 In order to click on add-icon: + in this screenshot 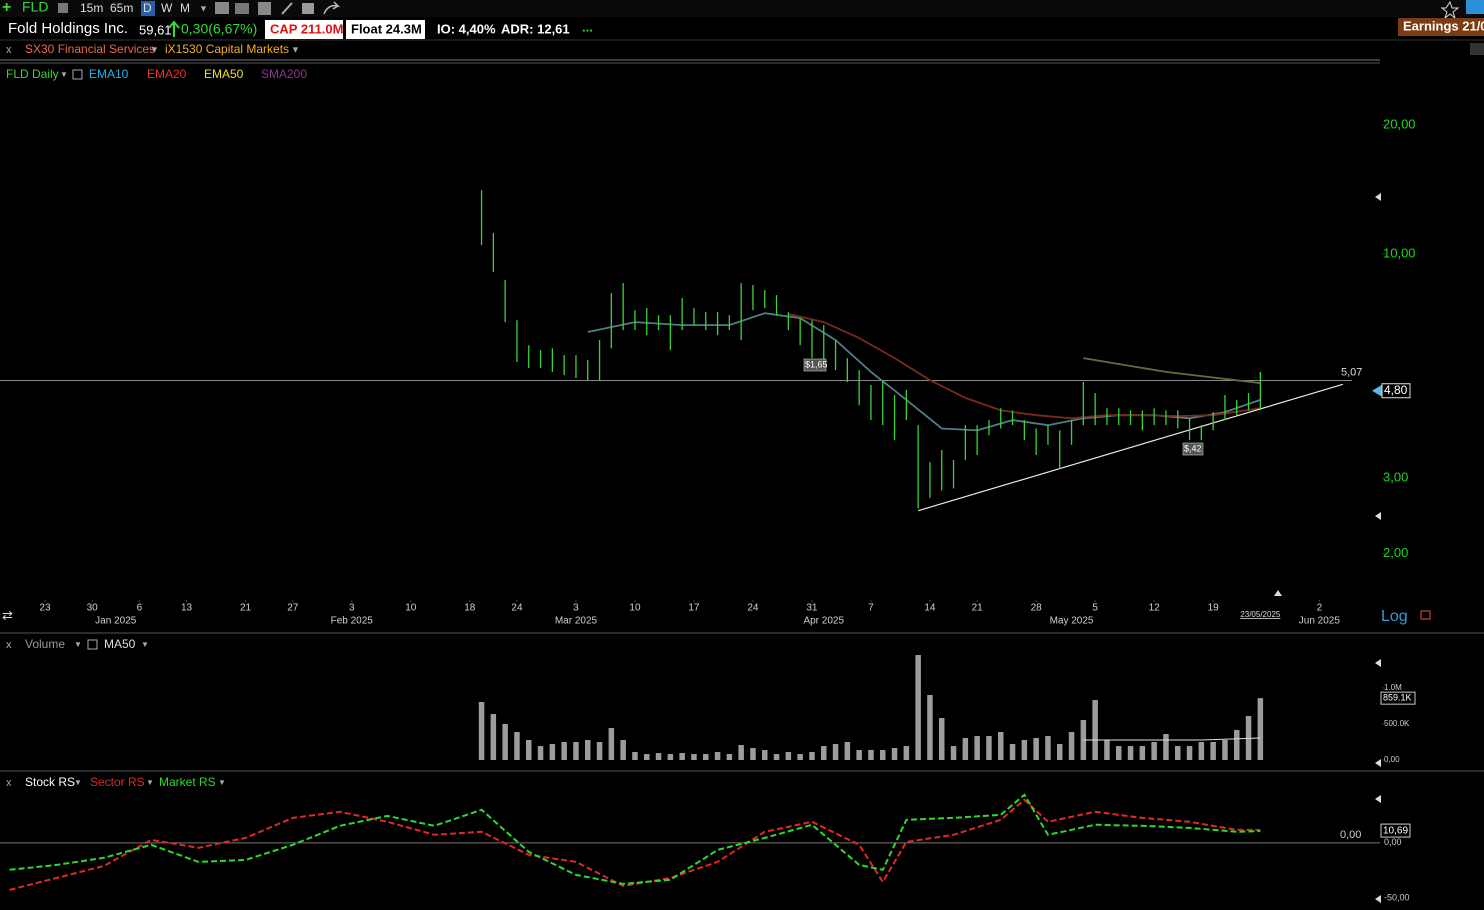, I will do `click(6, 8)`.